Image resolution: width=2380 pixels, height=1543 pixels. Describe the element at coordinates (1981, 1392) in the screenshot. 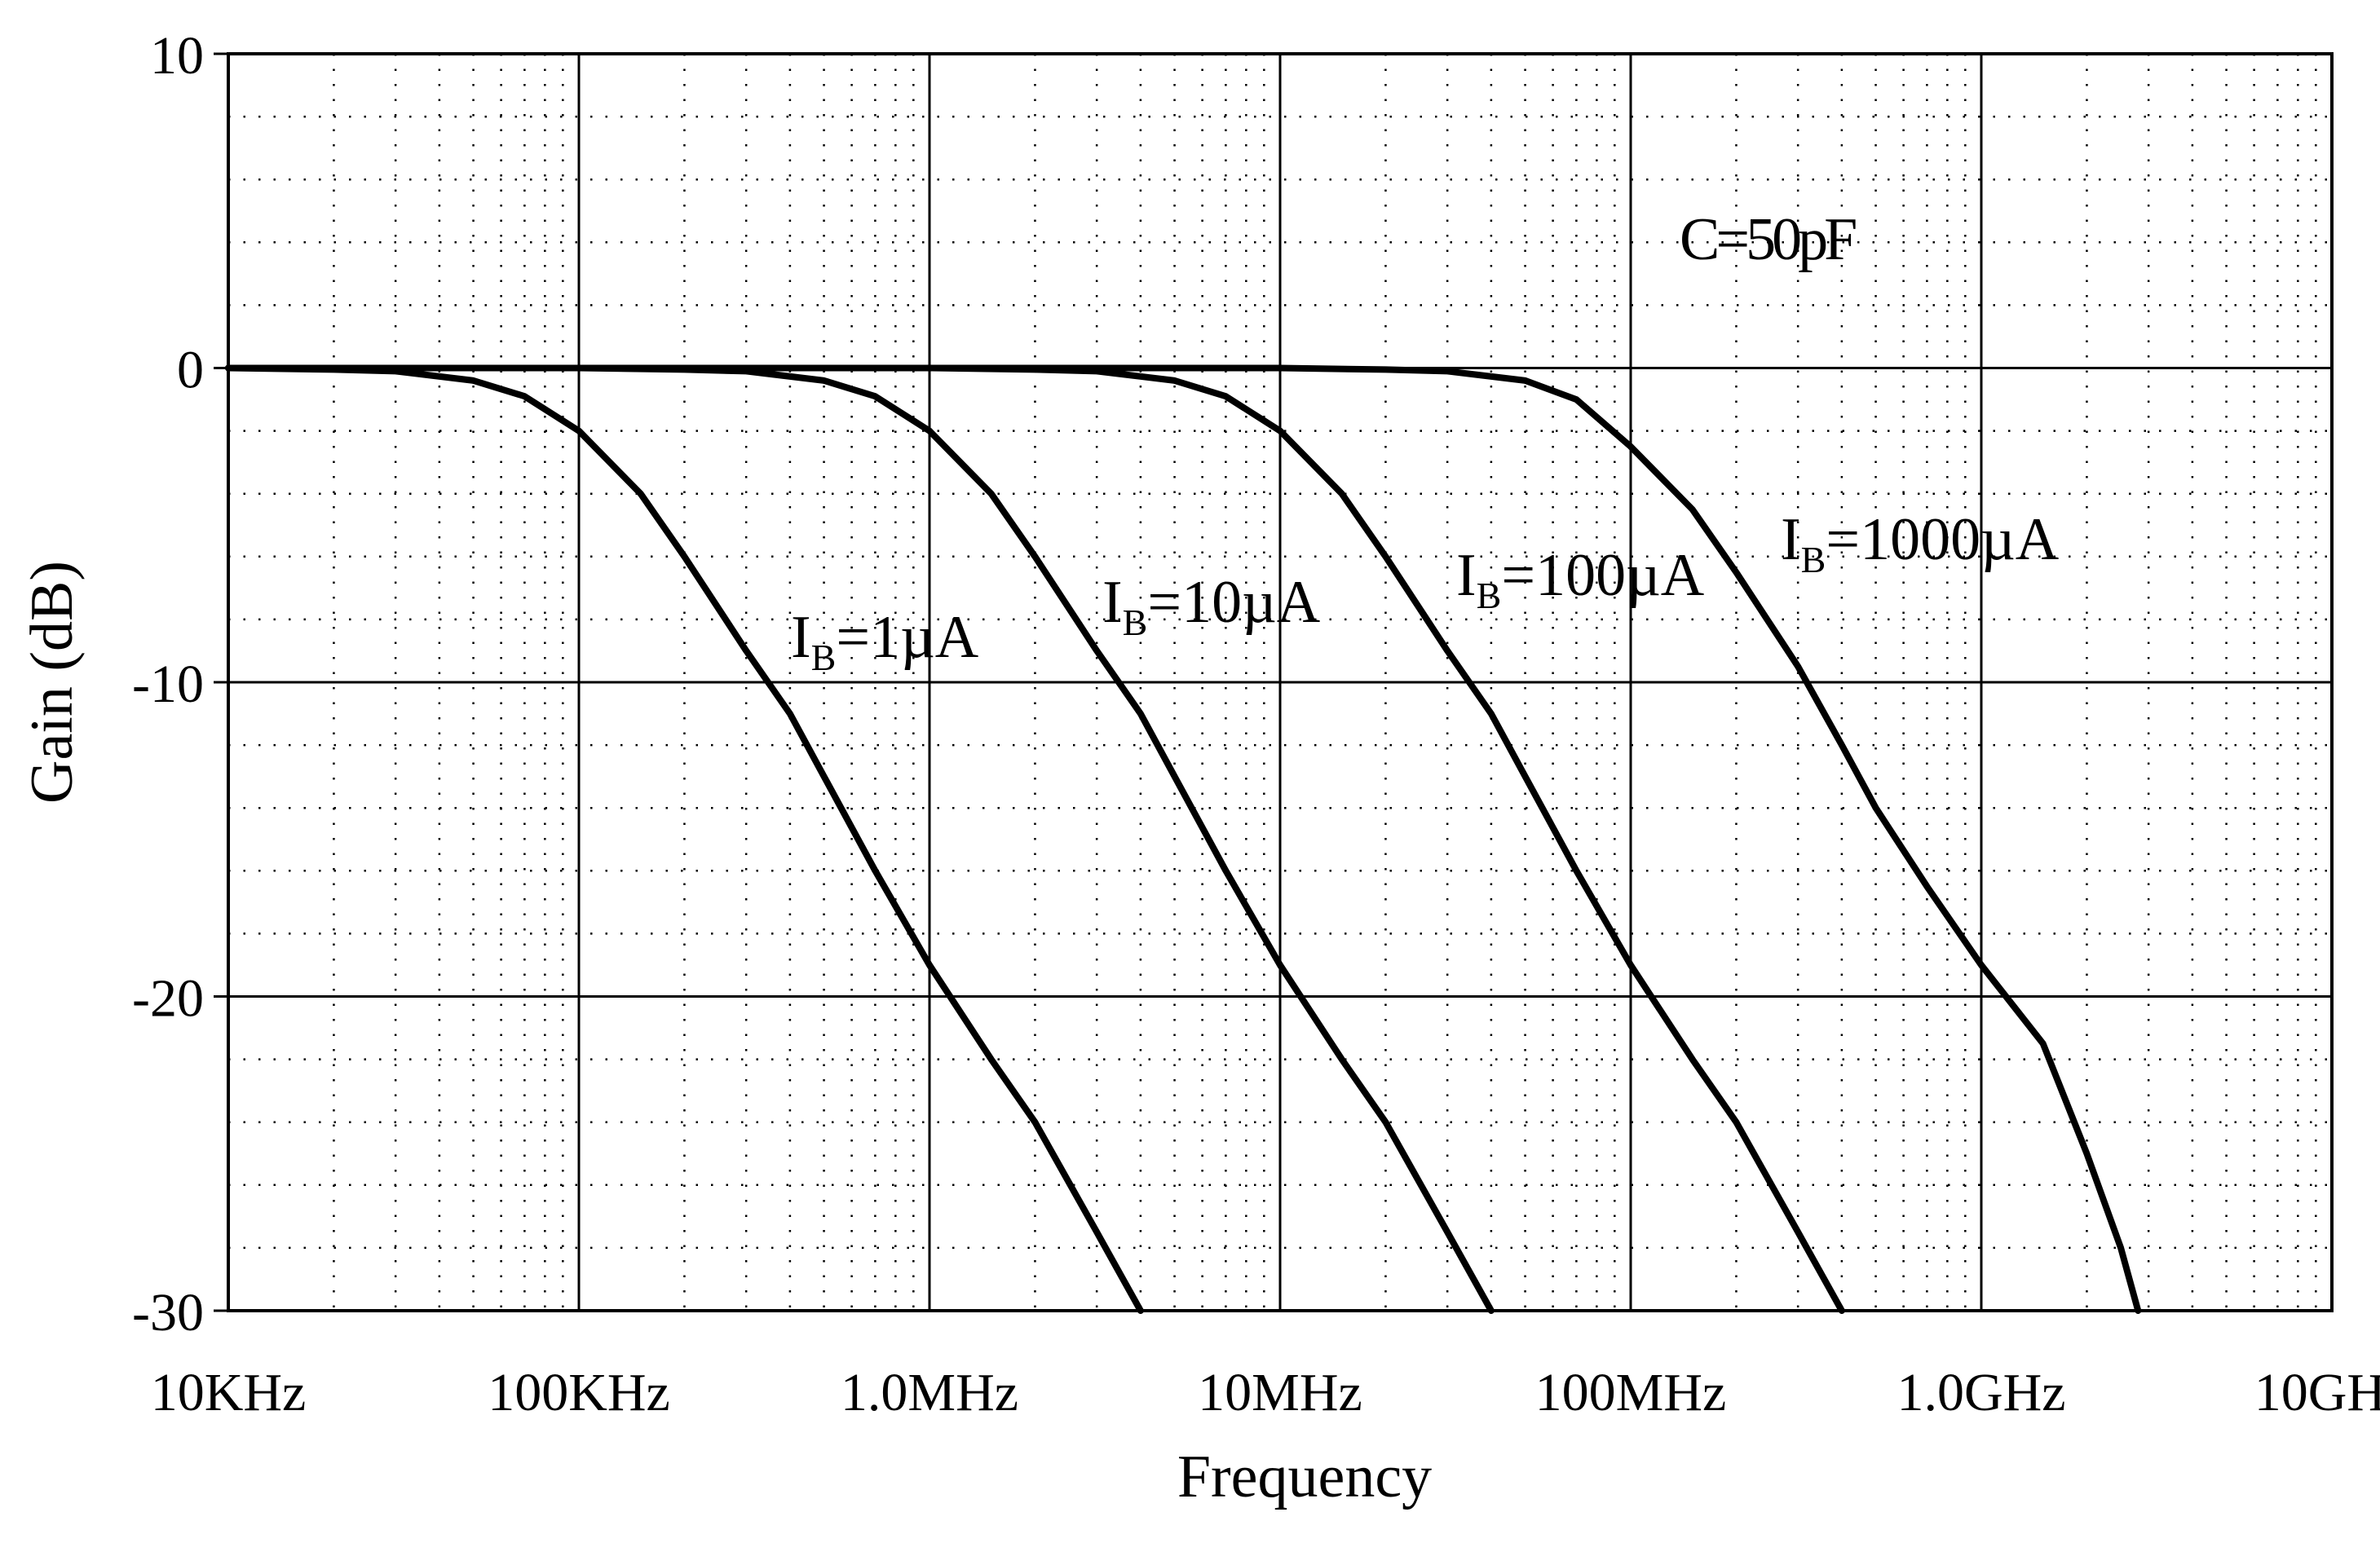

I see `x-tick-label: 1.0GHz` at that location.